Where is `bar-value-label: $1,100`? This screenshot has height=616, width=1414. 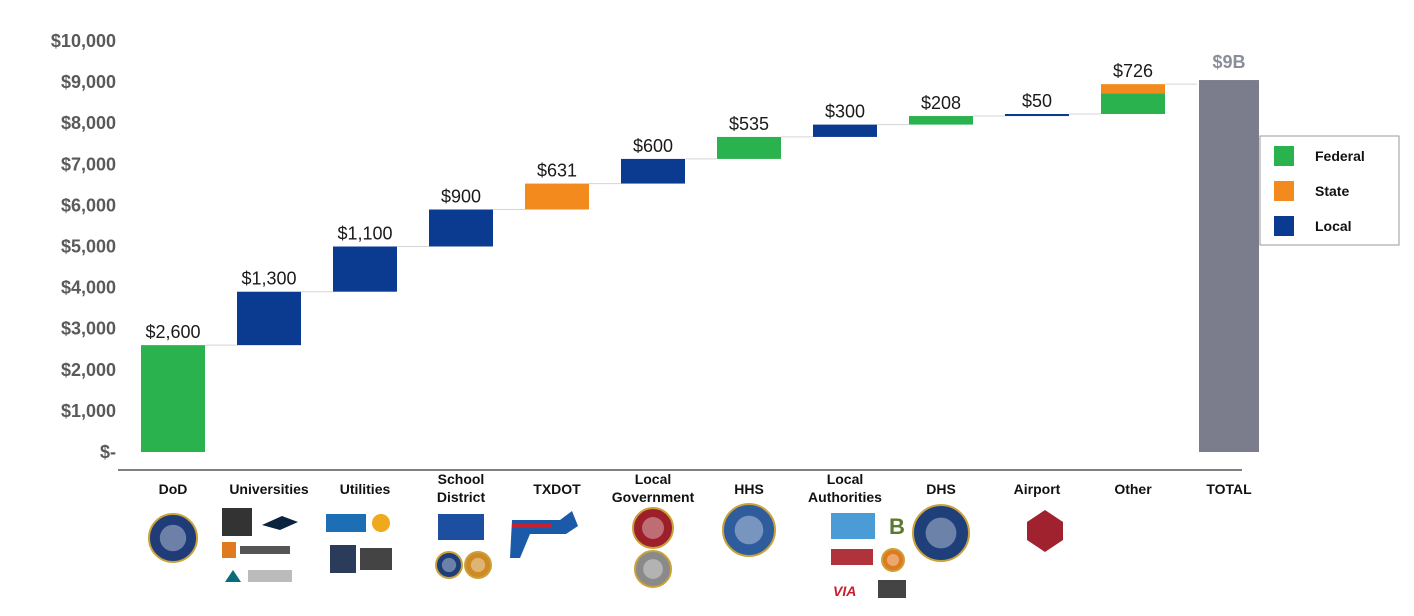 bar-value-label: $1,100 is located at coordinates (364, 234).